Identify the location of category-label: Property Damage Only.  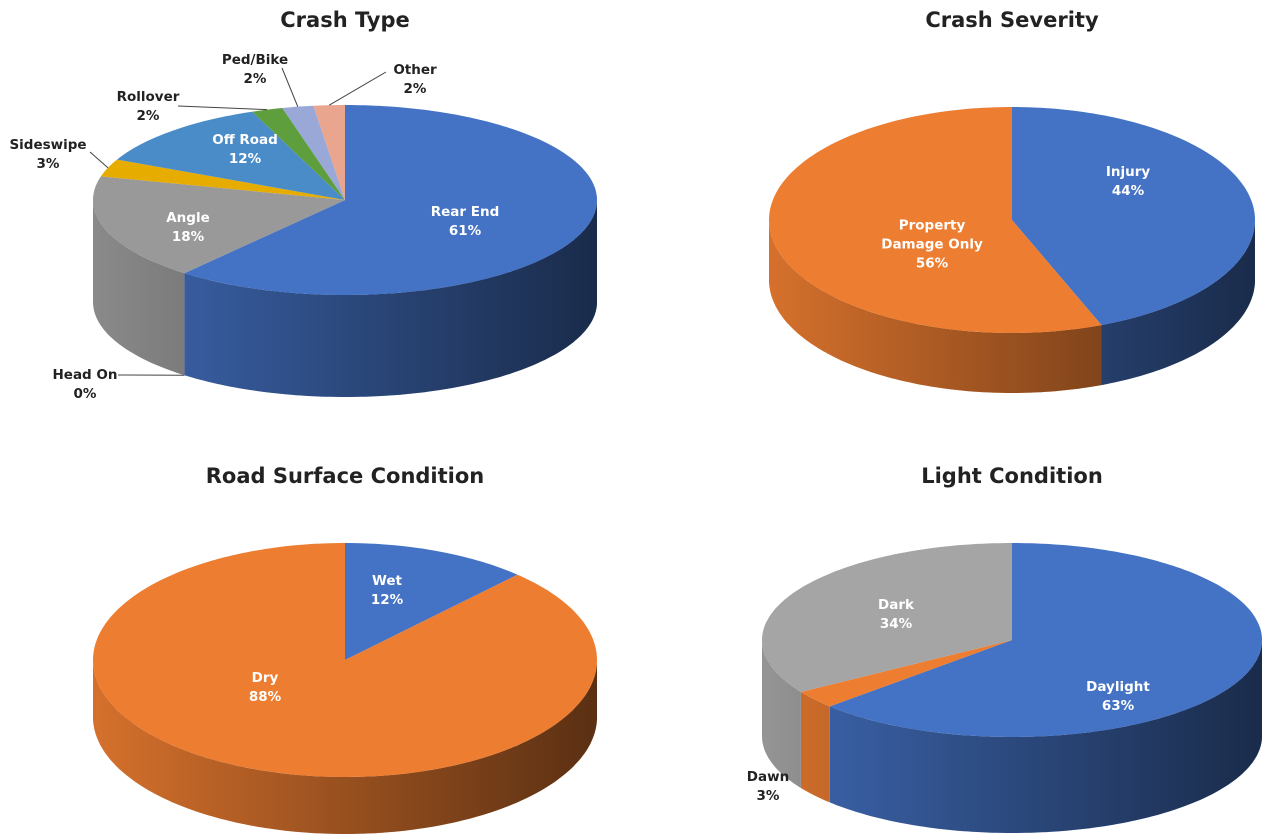
(932, 235).